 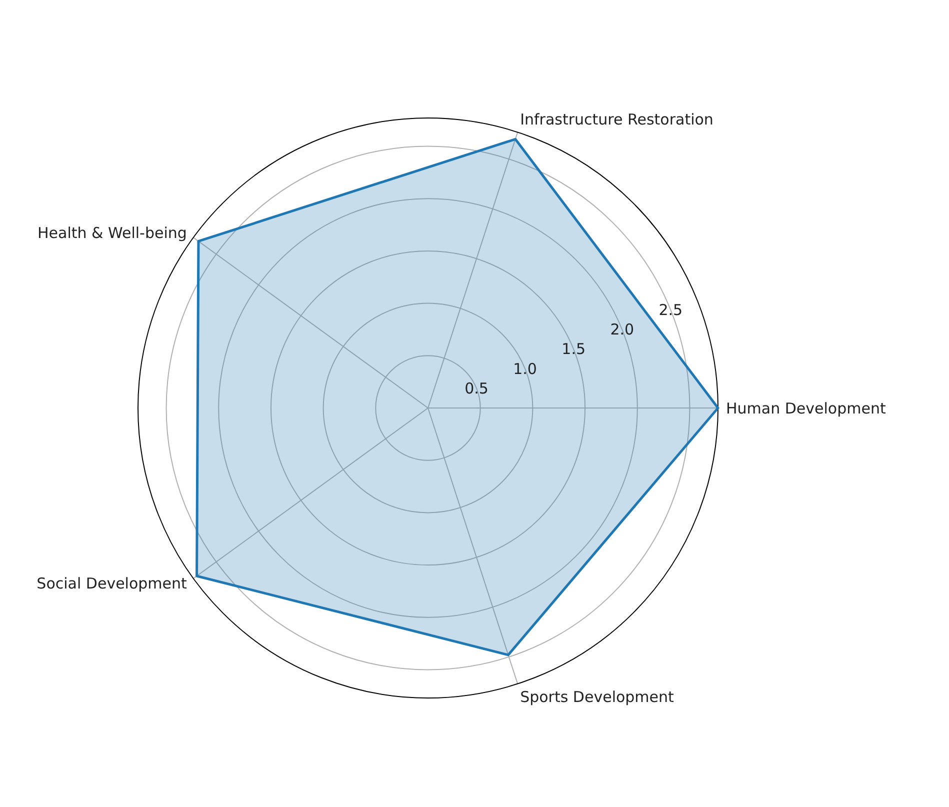 I want to click on y-tick-label: 2.0, so click(x=622, y=329).